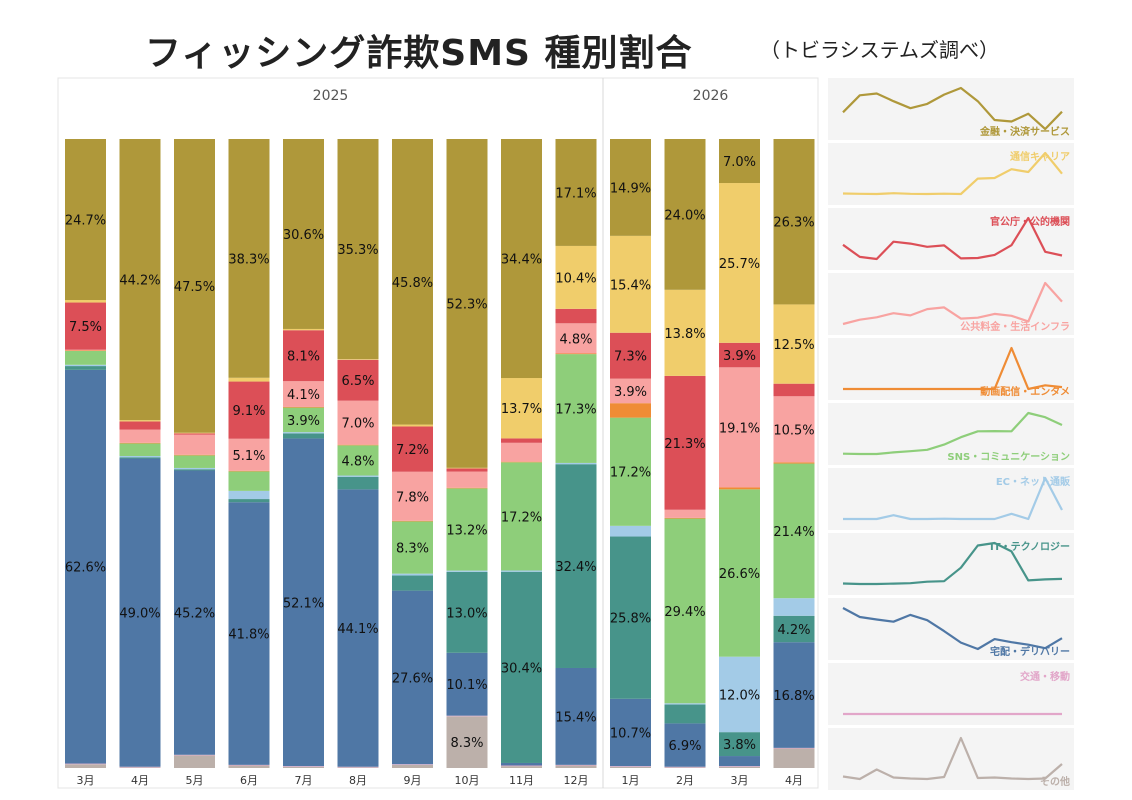  What do you see at coordinates (303, 421) in the screenshot?
I see `data-label: 3.9%` at bounding box center [303, 421].